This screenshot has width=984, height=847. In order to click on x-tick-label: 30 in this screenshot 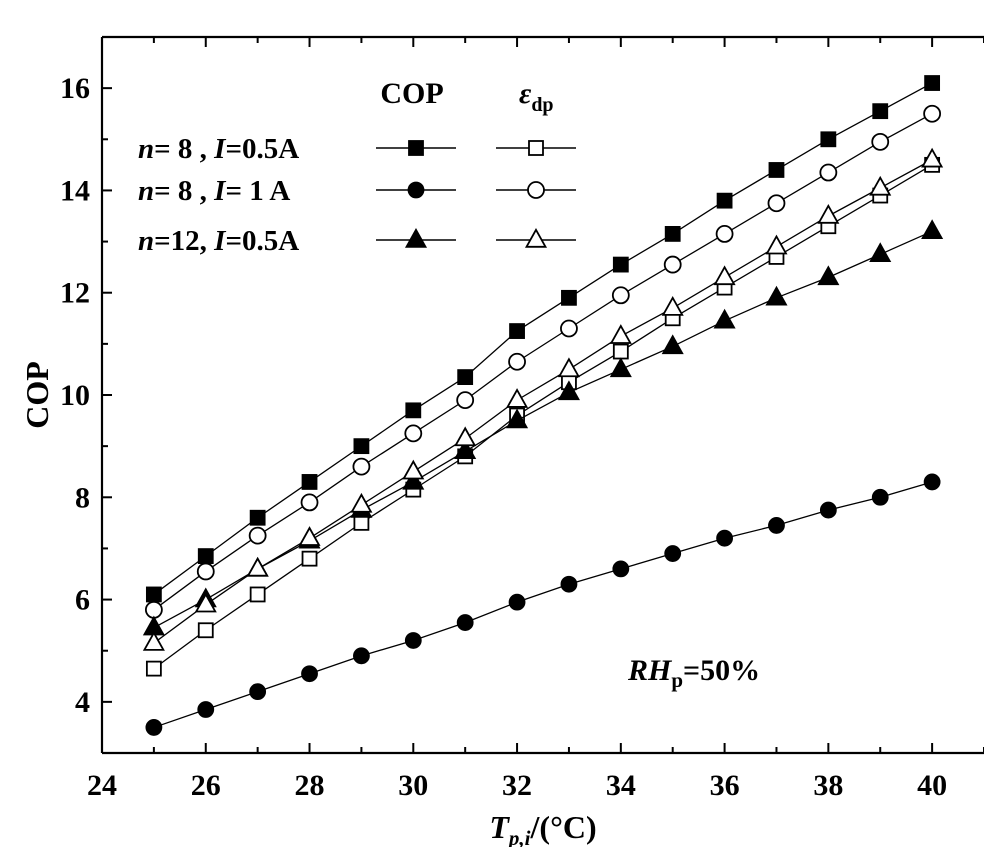, I will do `click(413, 785)`.